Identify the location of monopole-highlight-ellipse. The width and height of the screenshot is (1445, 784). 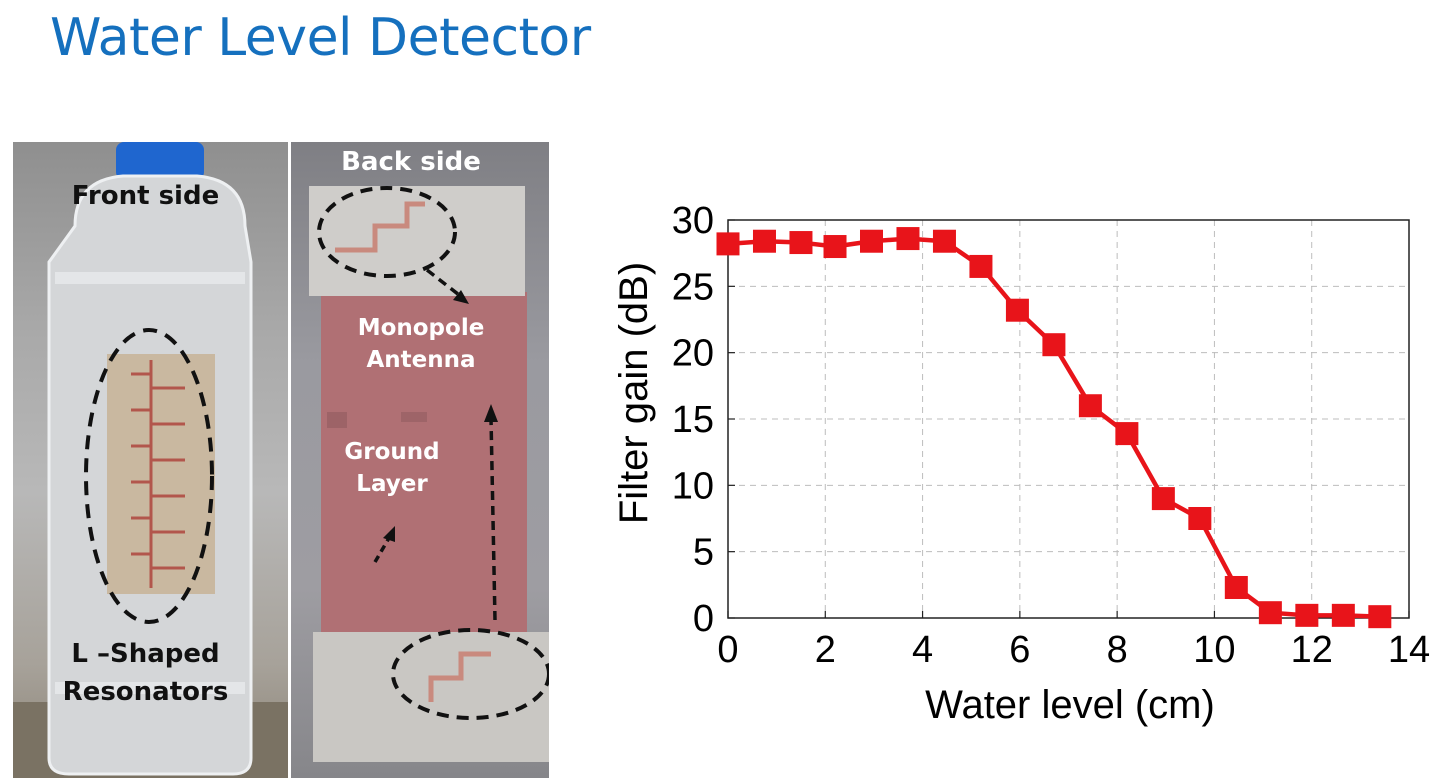
(387, 232).